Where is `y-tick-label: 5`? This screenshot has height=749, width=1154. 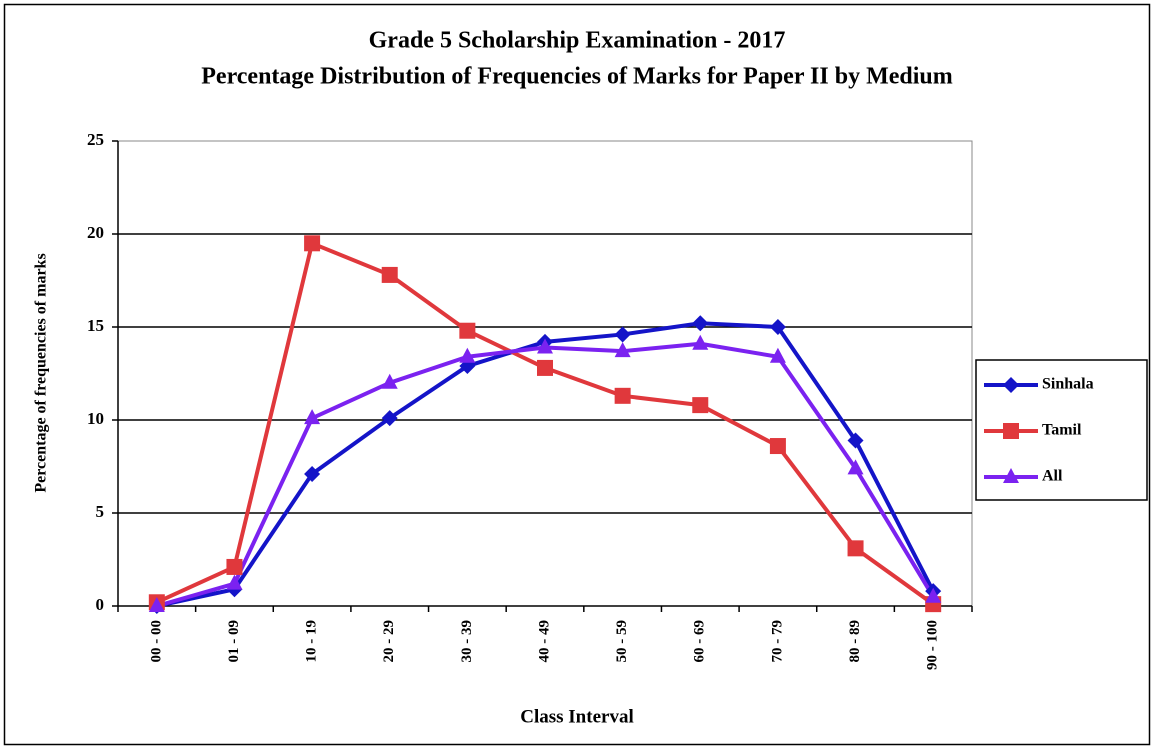
y-tick-label: 5 is located at coordinates (100, 511).